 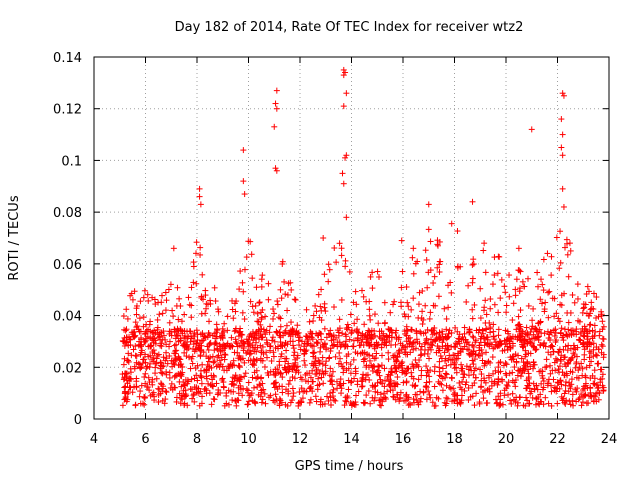 I want to click on y-tick-labels: 0 0.02 0.04 0.06 0.08 0.1 0.12 0.14, so click(x=67, y=239).